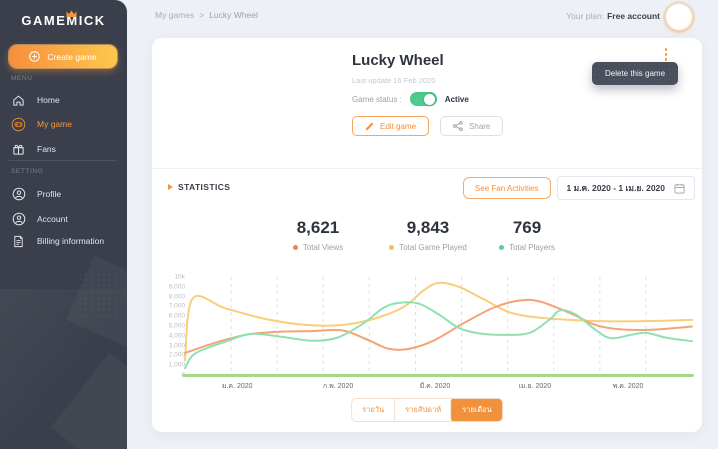 This screenshot has height=449, width=718. Describe the element at coordinates (616, 188) in the screenshot. I see `date-range-value: 1 ม.ค. 2020 - 1 เม.ย. 2020` at that location.